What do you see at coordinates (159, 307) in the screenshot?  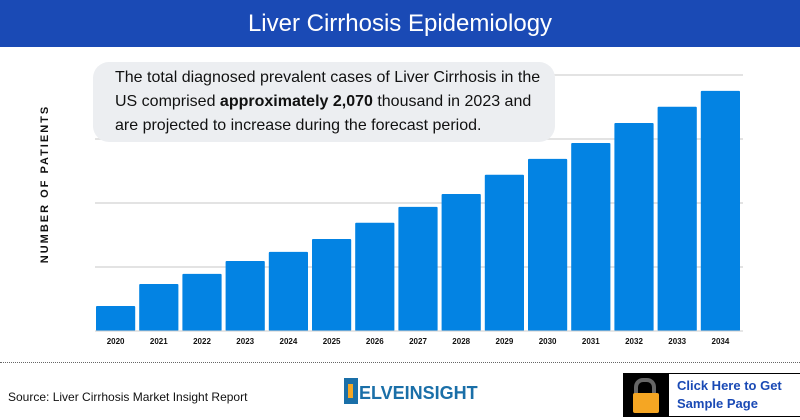 I see `bar-2021` at bounding box center [159, 307].